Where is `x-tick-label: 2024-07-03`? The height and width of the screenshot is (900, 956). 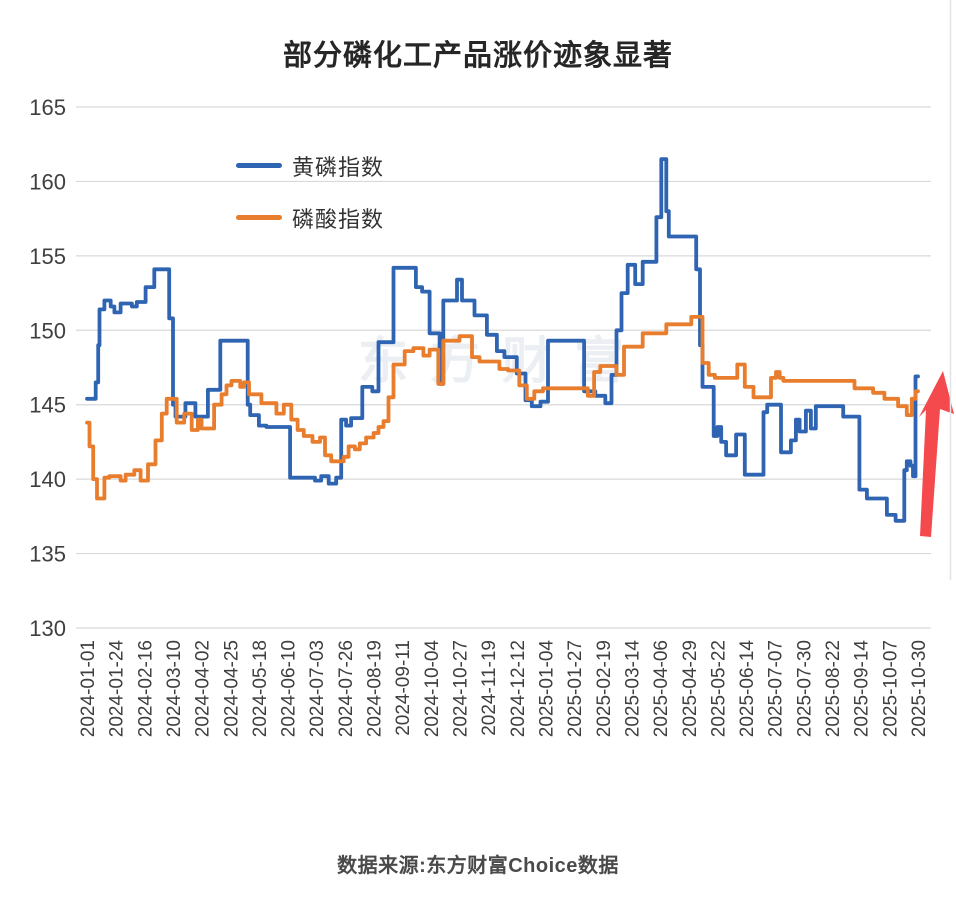
x-tick-label: 2024-07-03 is located at coordinates (317, 688).